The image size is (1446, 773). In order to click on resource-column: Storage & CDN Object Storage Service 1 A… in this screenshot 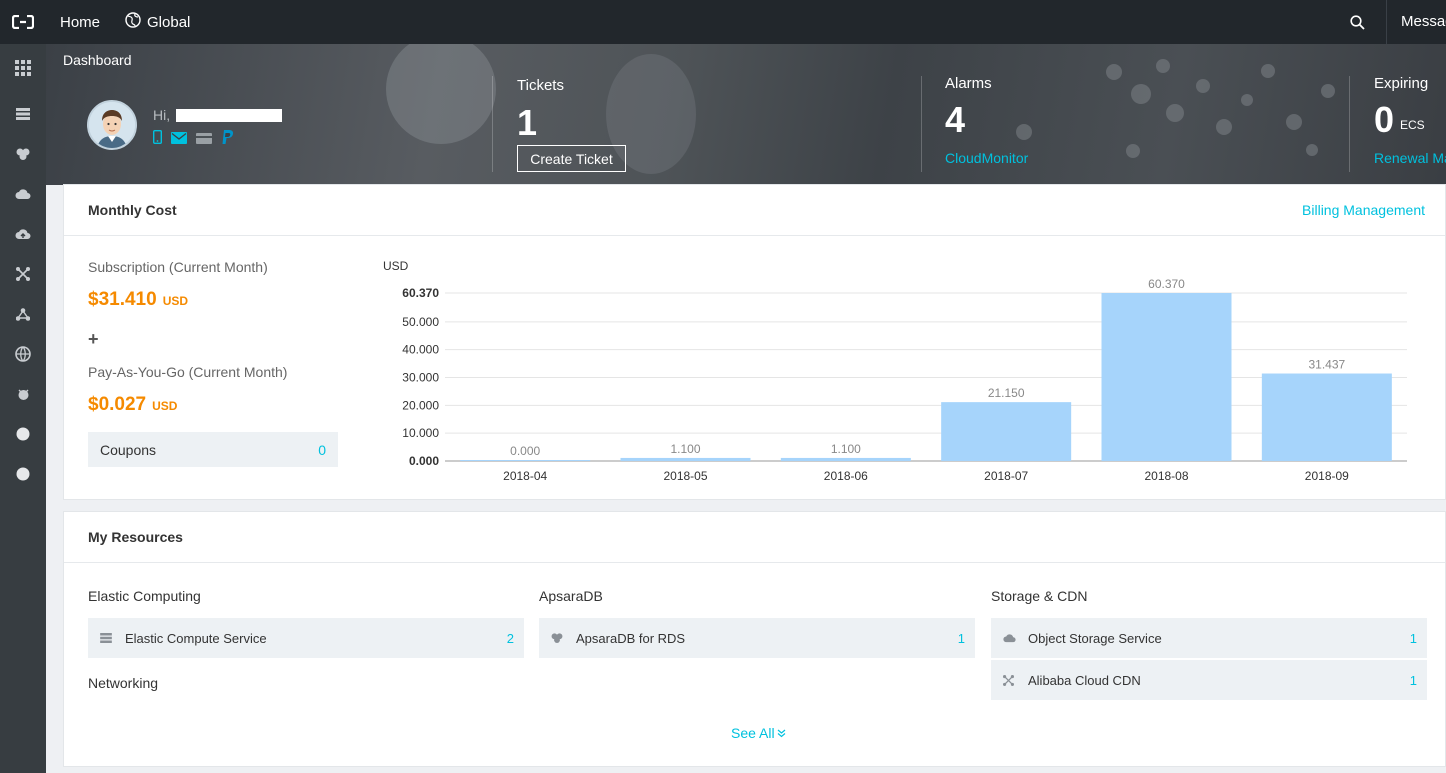, I will do `click(1209, 645)`.